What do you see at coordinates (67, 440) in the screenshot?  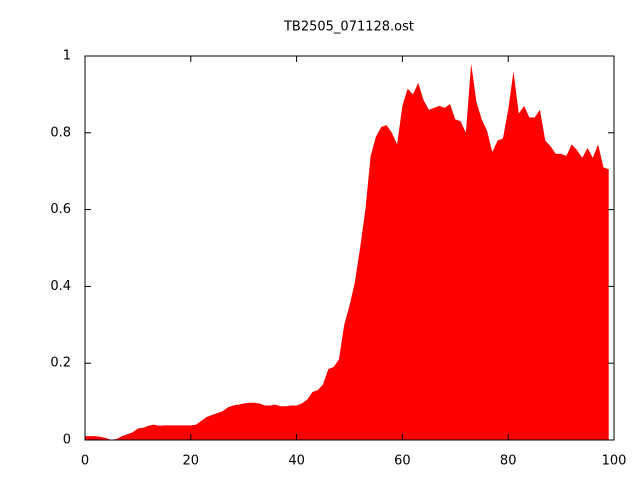 I see `y-tick-label: 0` at bounding box center [67, 440].